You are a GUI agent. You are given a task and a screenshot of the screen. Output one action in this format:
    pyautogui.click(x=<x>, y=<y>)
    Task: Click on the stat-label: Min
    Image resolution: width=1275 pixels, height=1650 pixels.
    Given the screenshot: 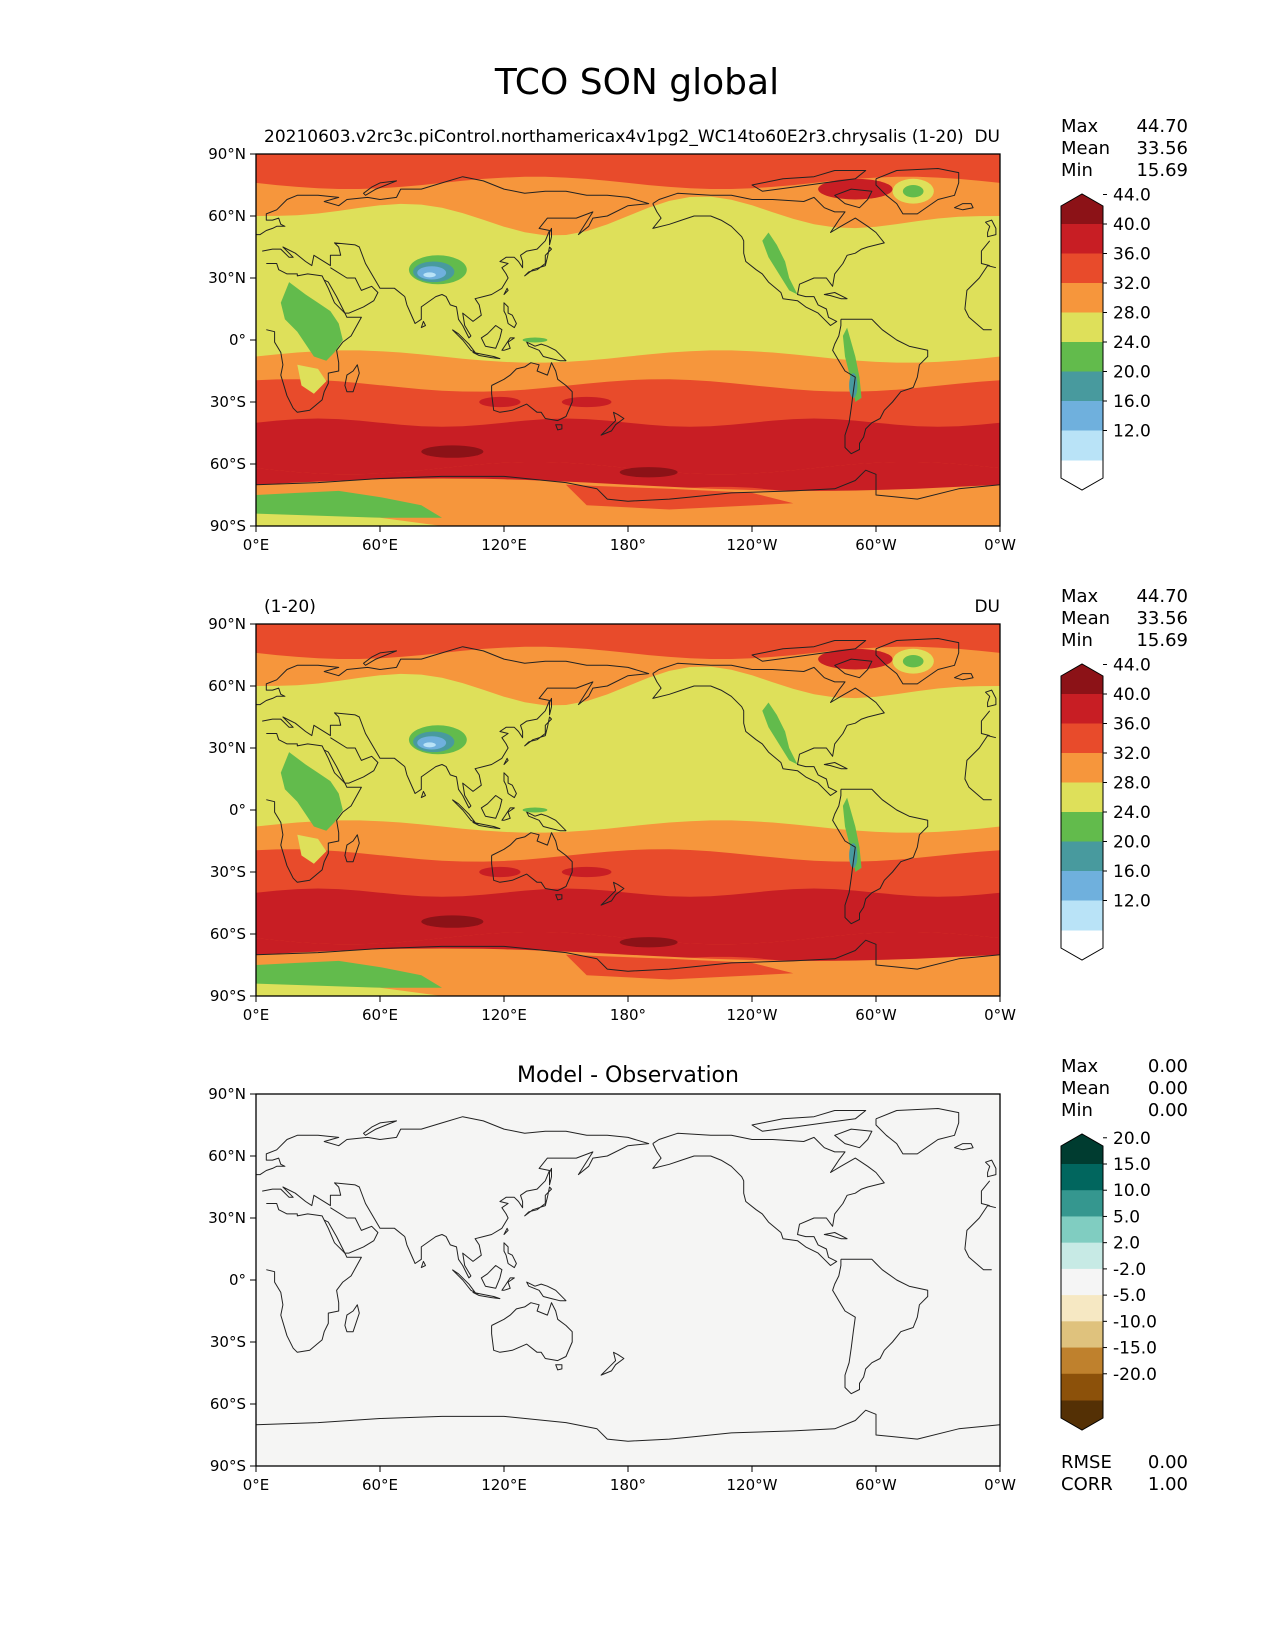 What is the action you would take?
    pyautogui.click(x=1077, y=170)
    